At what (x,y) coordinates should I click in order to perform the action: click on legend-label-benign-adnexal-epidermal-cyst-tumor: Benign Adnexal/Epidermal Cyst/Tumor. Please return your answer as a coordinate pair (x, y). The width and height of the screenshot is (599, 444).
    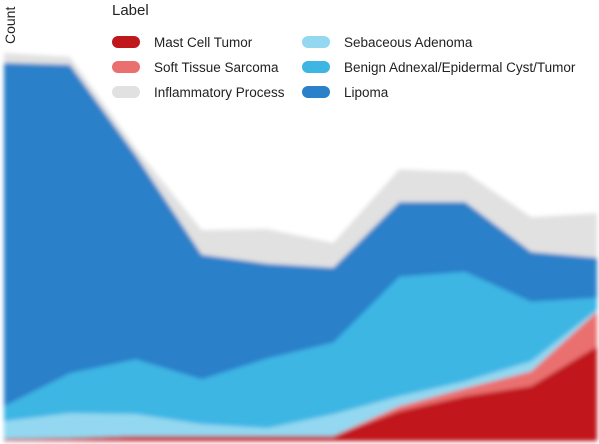
    Looking at the image, I should click on (460, 67).